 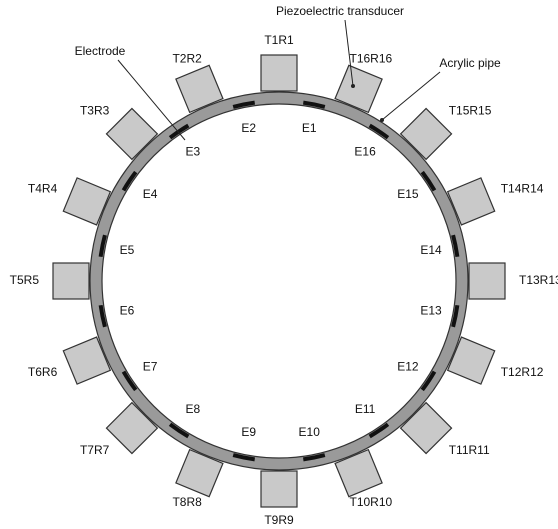 I want to click on electrode-label: E12, so click(x=408, y=366).